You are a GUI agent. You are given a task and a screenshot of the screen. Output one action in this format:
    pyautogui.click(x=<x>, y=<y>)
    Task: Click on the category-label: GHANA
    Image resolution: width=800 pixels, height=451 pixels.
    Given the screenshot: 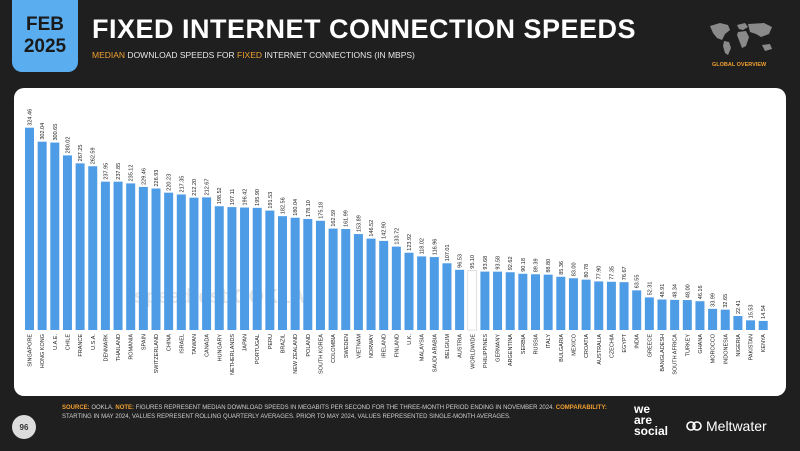 What is the action you would take?
    pyautogui.click(x=701, y=344)
    